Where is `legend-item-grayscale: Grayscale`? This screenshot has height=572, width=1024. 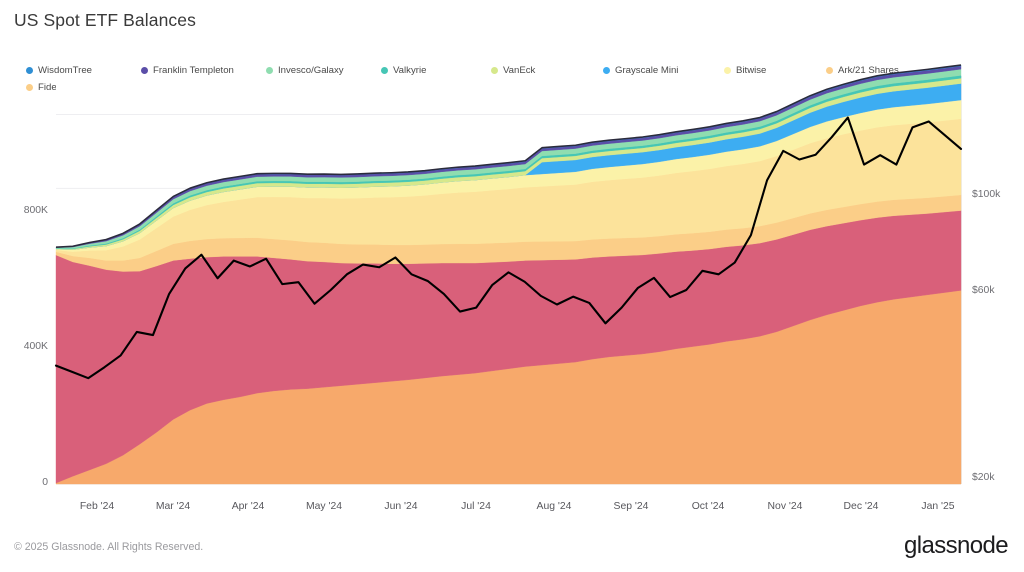 legend-item-grayscale: Grayscale is located at coordinates (168, 87).